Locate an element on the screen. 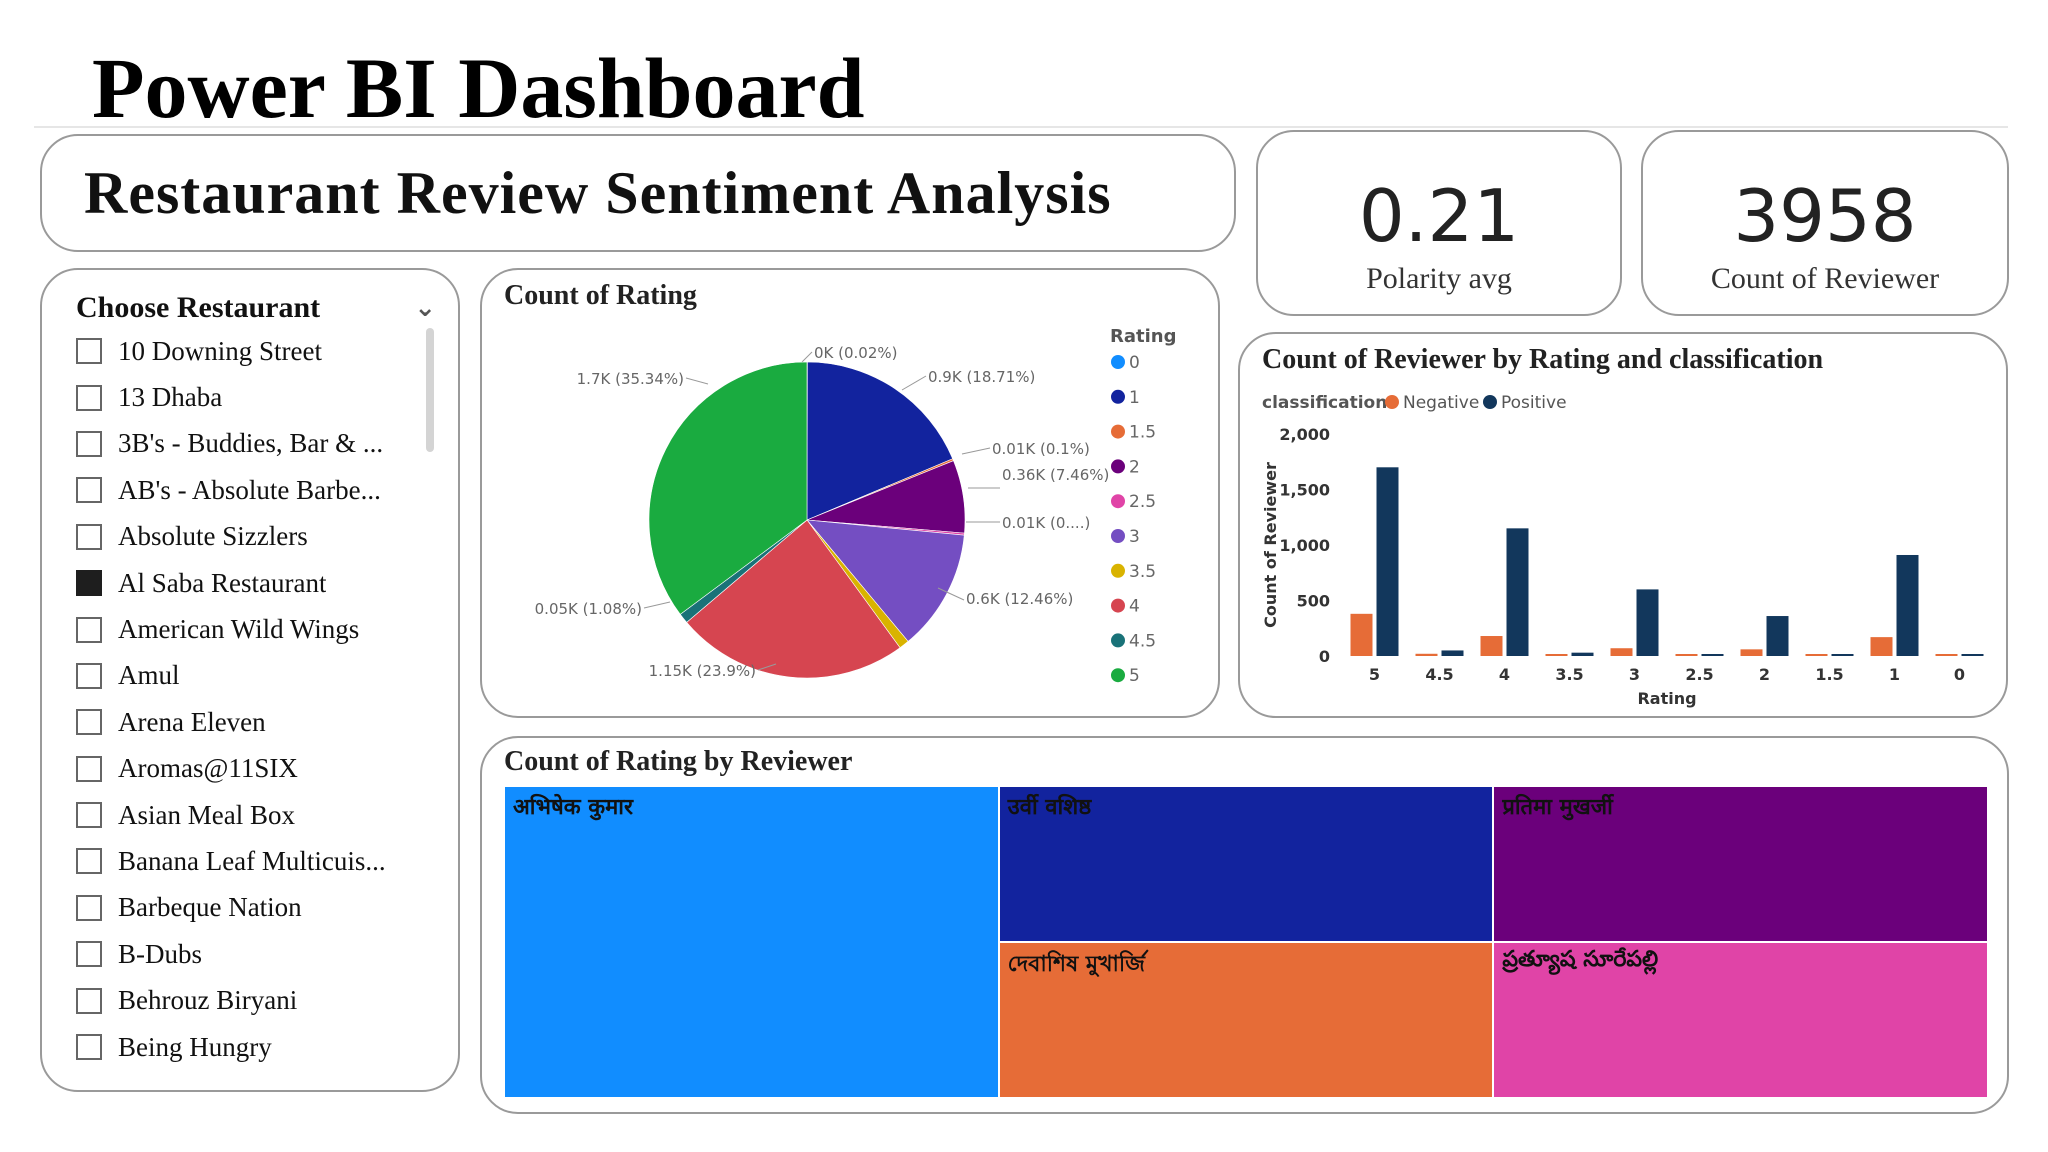 Image resolution: width=2048 pixels, height=1152 pixels. treemap-tile: उर्वी वशिष्ठ is located at coordinates (1246, 864).